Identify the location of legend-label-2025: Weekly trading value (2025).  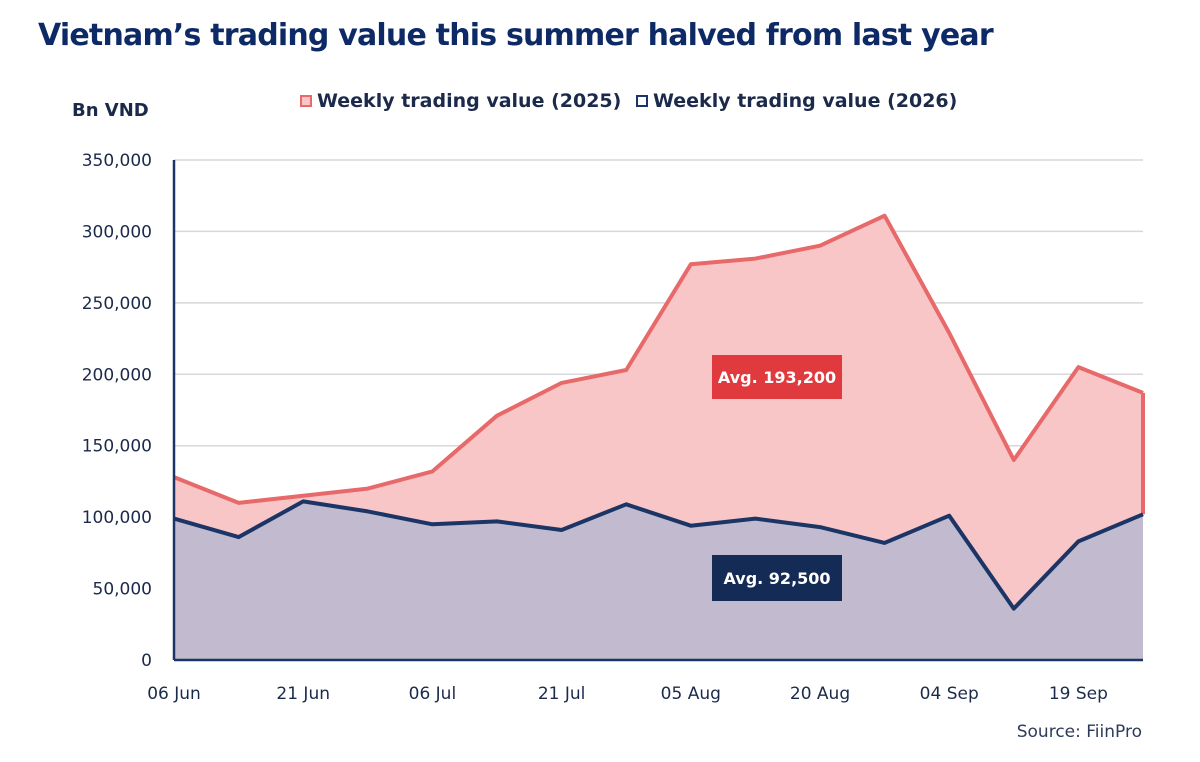
(469, 101).